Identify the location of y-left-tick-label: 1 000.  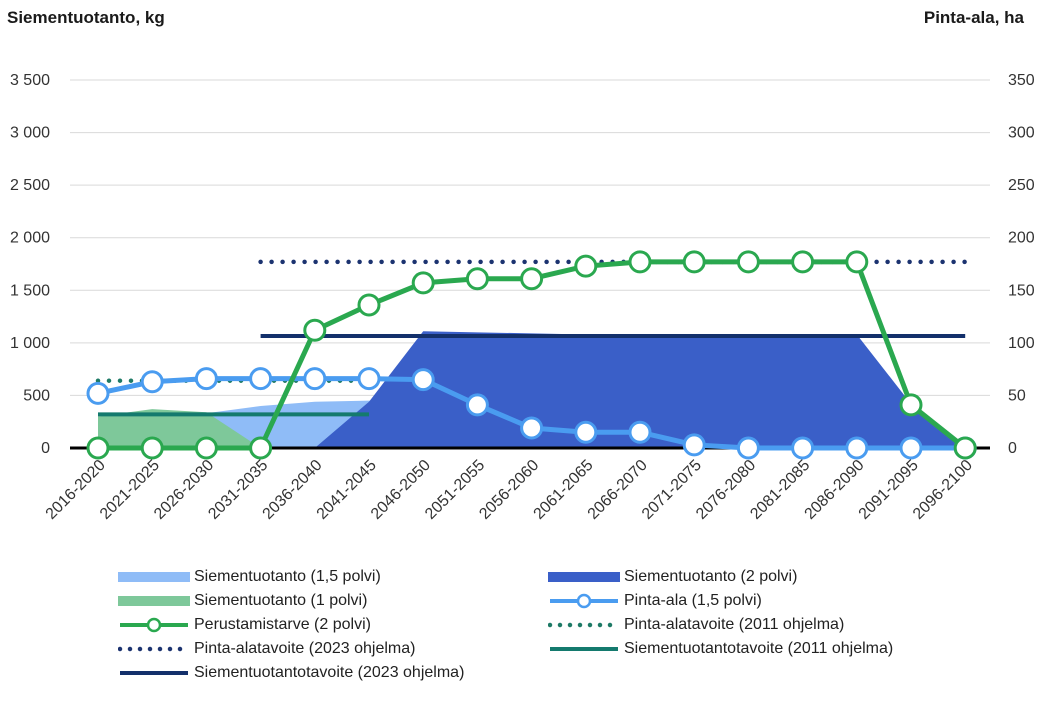
(30, 343).